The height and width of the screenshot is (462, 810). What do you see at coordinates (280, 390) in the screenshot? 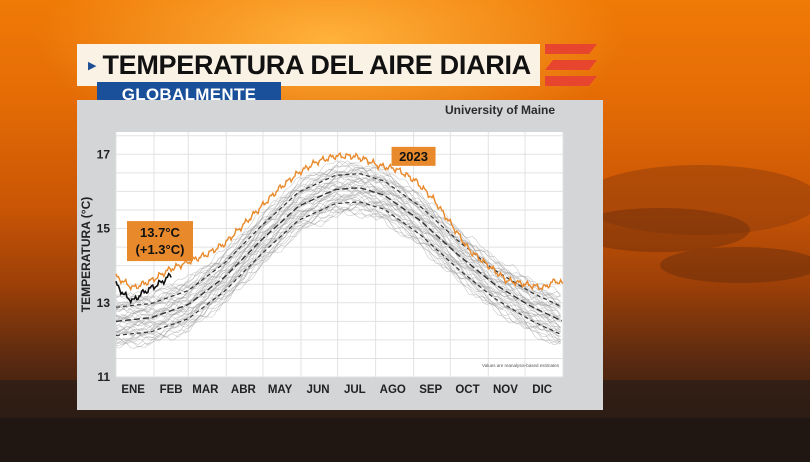
I see `x-tick-label: MAY` at bounding box center [280, 390].